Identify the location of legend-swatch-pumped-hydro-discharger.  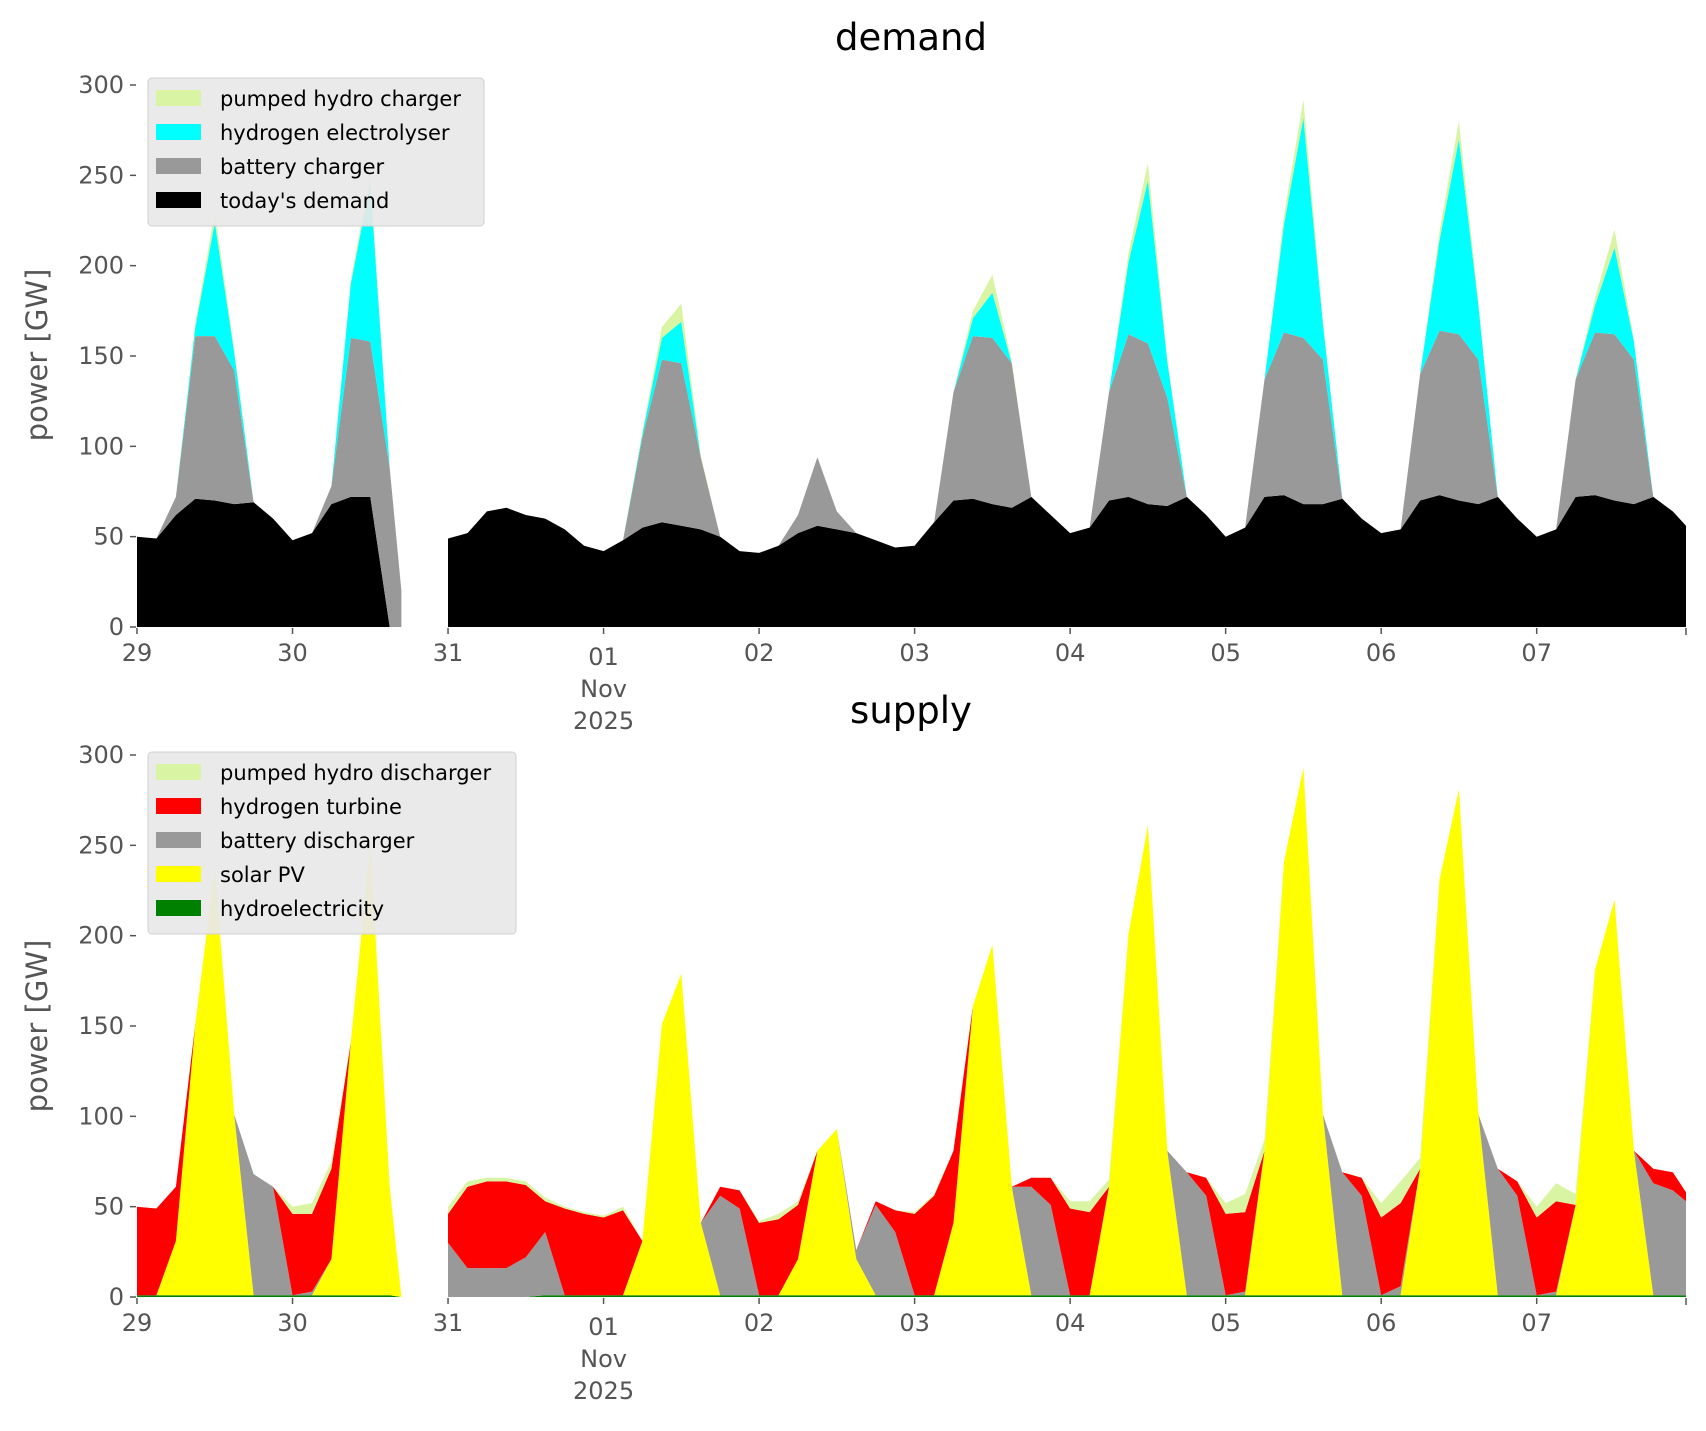
(178, 772).